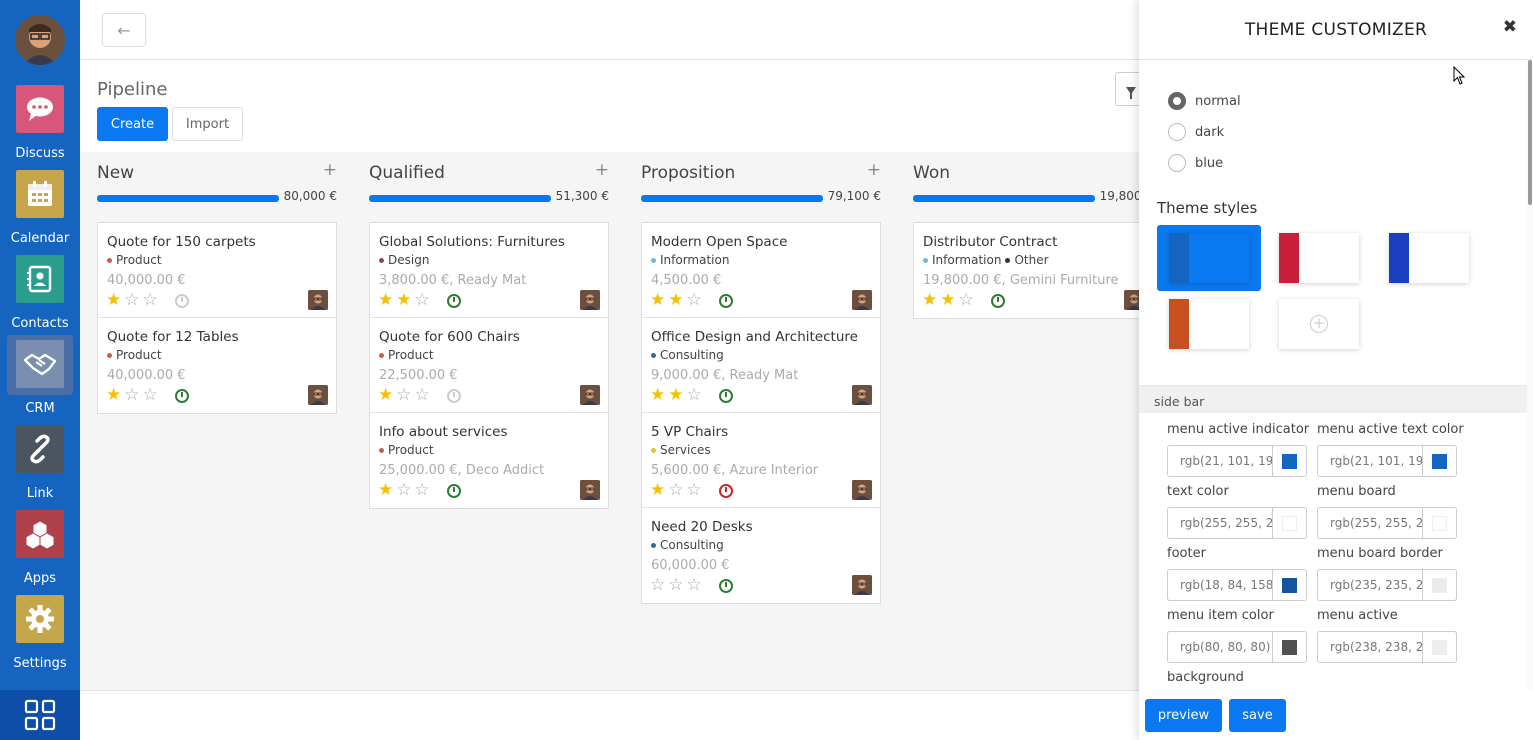 The height and width of the screenshot is (740, 1533). What do you see at coordinates (1257, 715) in the screenshot?
I see `save-button: save` at bounding box center [1257, 715].